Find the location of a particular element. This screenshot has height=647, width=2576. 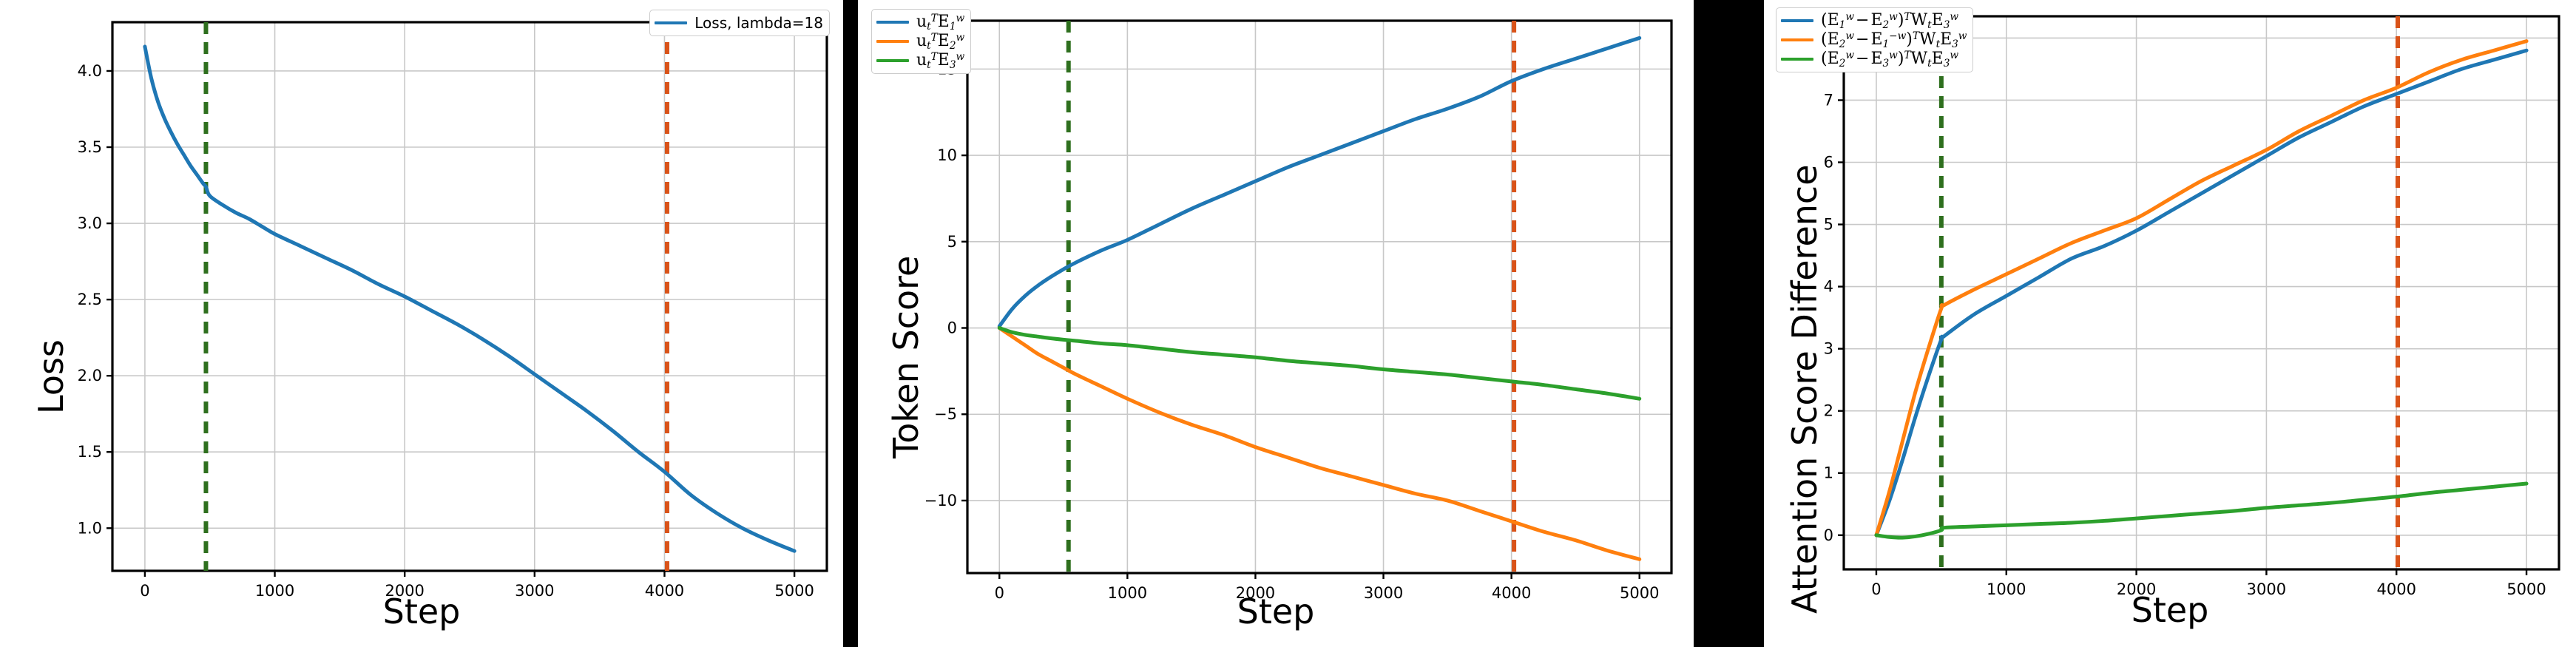

legend-label-math: (E2w−E1−w)TWtE3w is located at coordinates (1894, 40).